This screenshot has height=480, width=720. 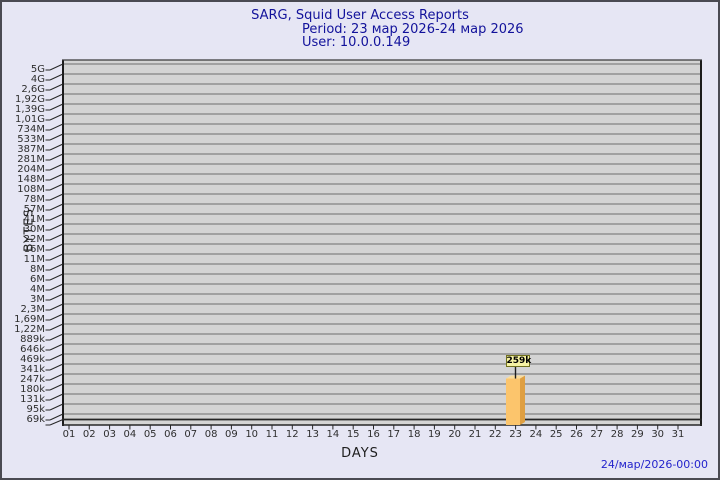 What do you see at coordinates (32, 349) in the screenshot?
I see `y-tick-label: 646k` at bounding box center [32, 349].